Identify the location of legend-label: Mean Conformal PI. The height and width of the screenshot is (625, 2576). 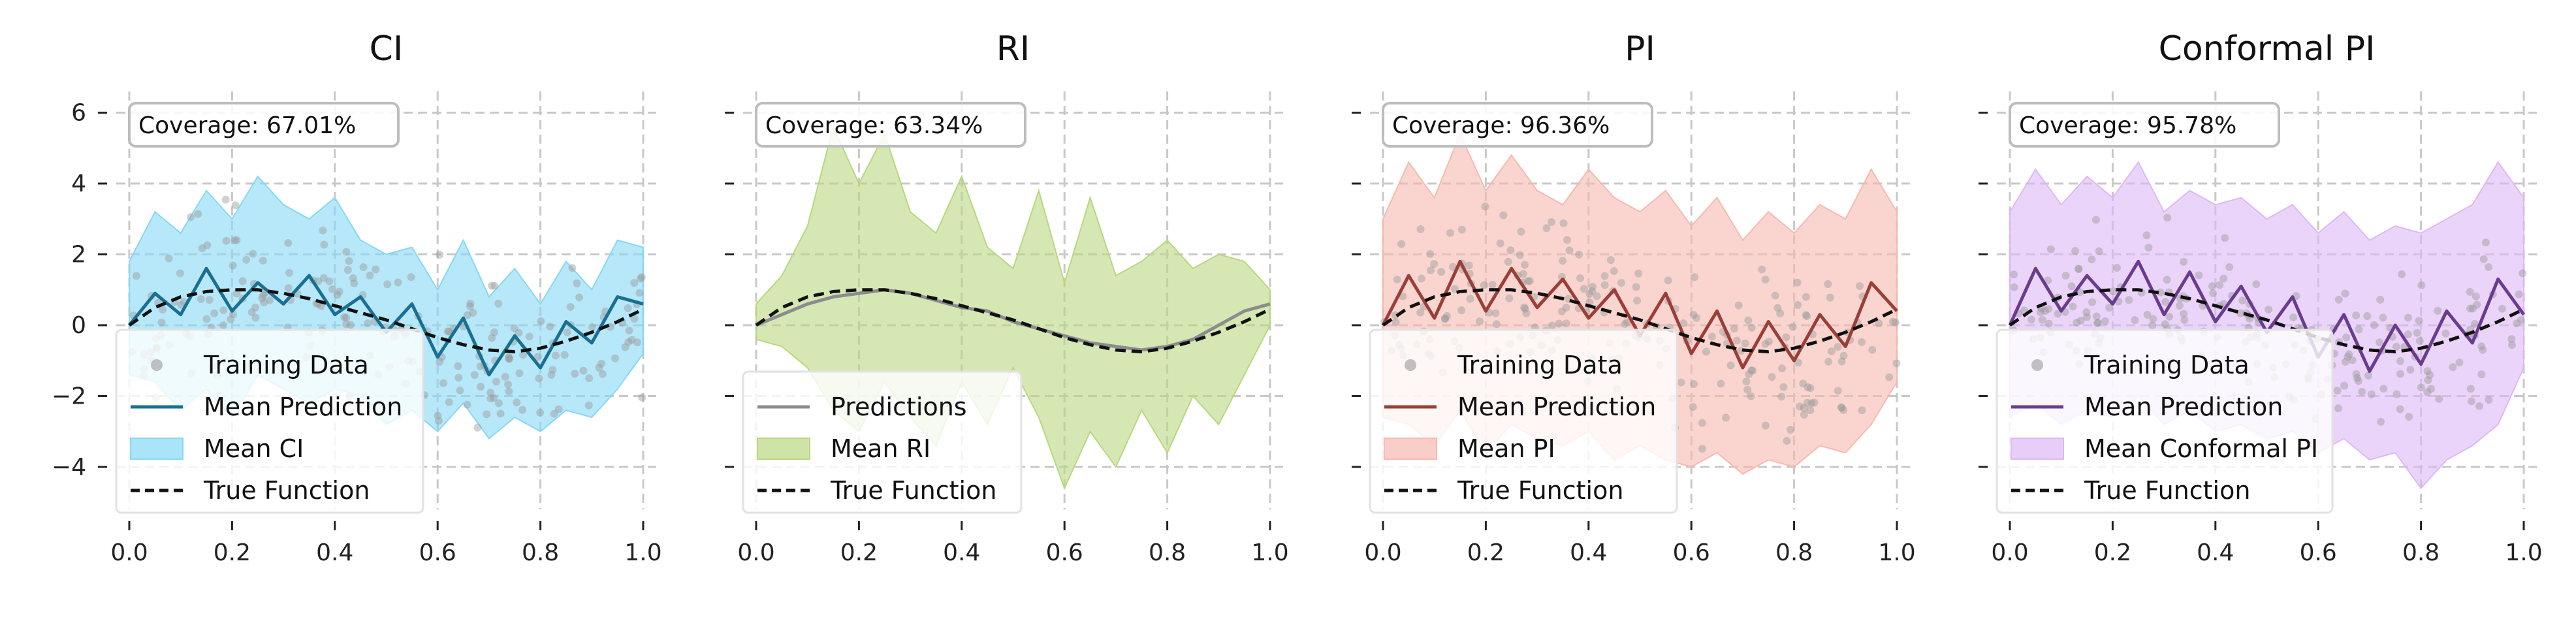
(2201, 449).